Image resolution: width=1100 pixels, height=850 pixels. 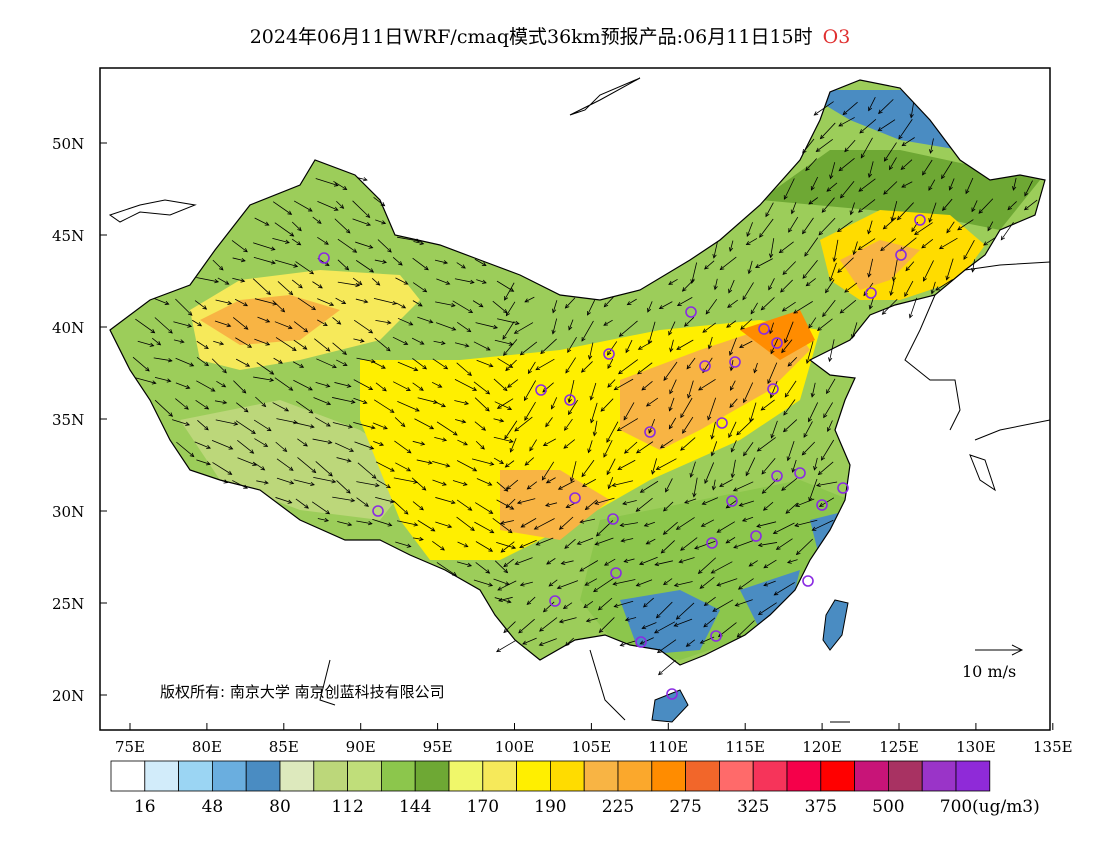 What do you see at coordinates (822, 747) in the screenshot?
I see `lon-label: 120E` at bounding box center [822, 747].